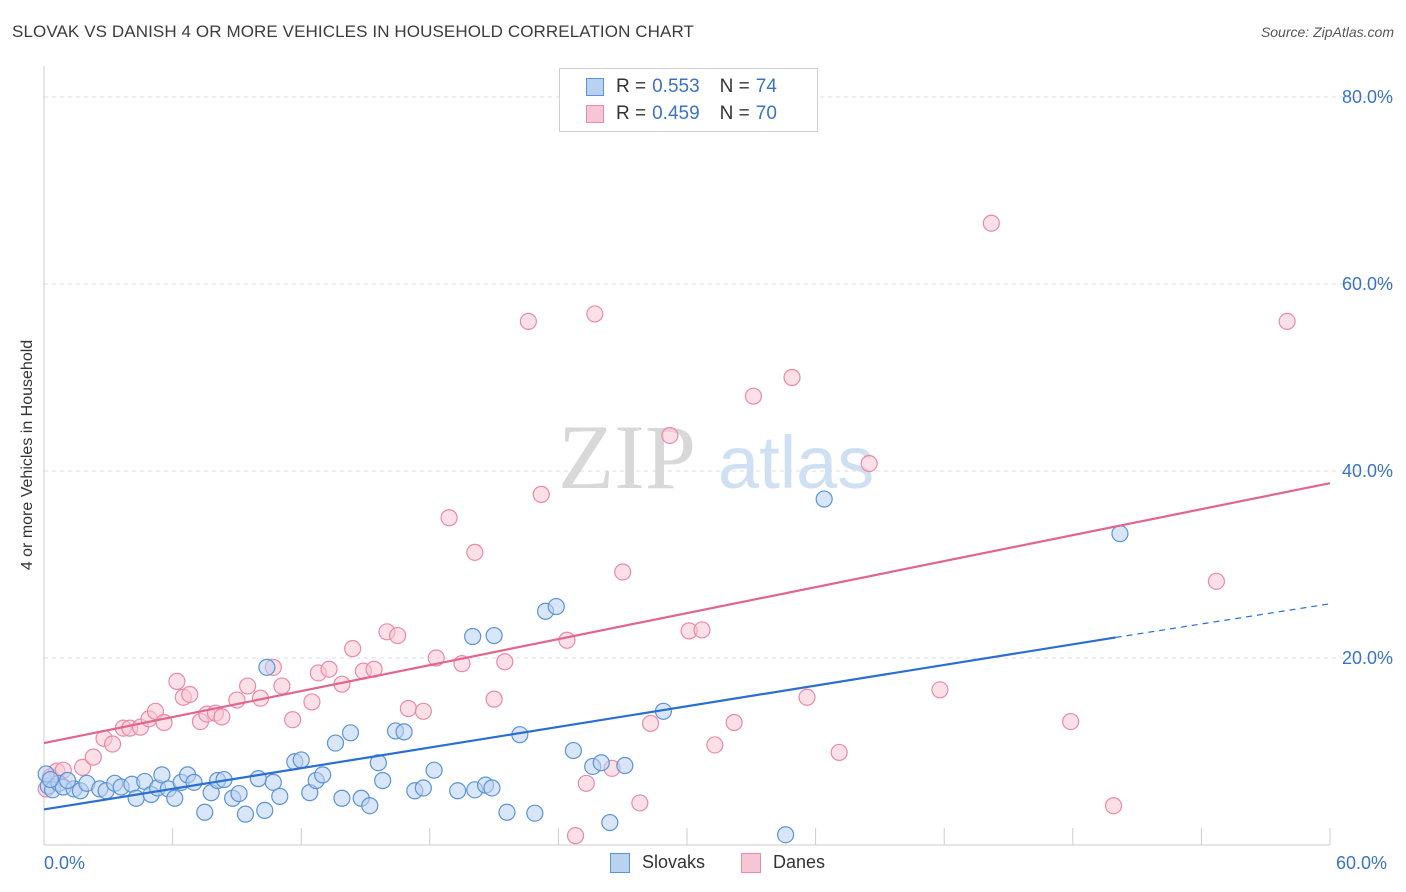 The height and width of the screenshot is (892, 1406). I want to click on watermark-zip: ZIP, so click(627, 457).